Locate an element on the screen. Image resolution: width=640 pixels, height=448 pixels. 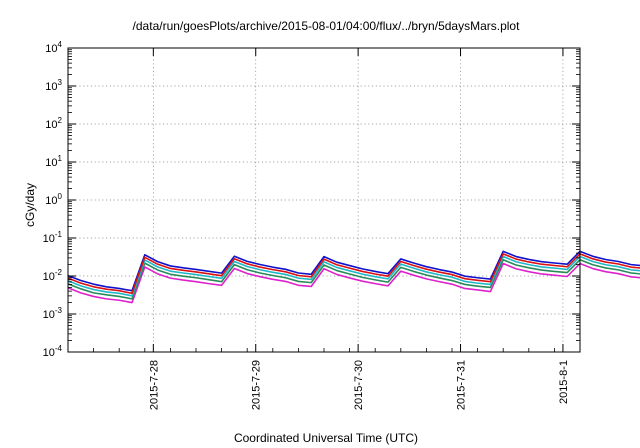
y-tick-label: 10¹ is located at coordinates (53, 161).